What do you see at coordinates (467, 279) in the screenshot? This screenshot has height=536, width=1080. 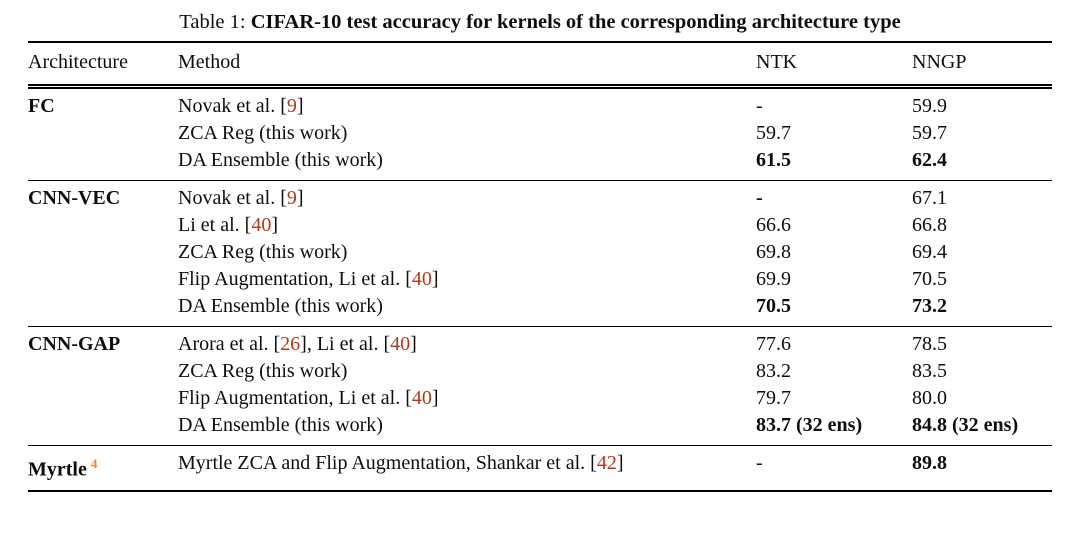 I see `method-cell: Flip Augmentation, Li et al. [40]` at bounding box center [467, 279].